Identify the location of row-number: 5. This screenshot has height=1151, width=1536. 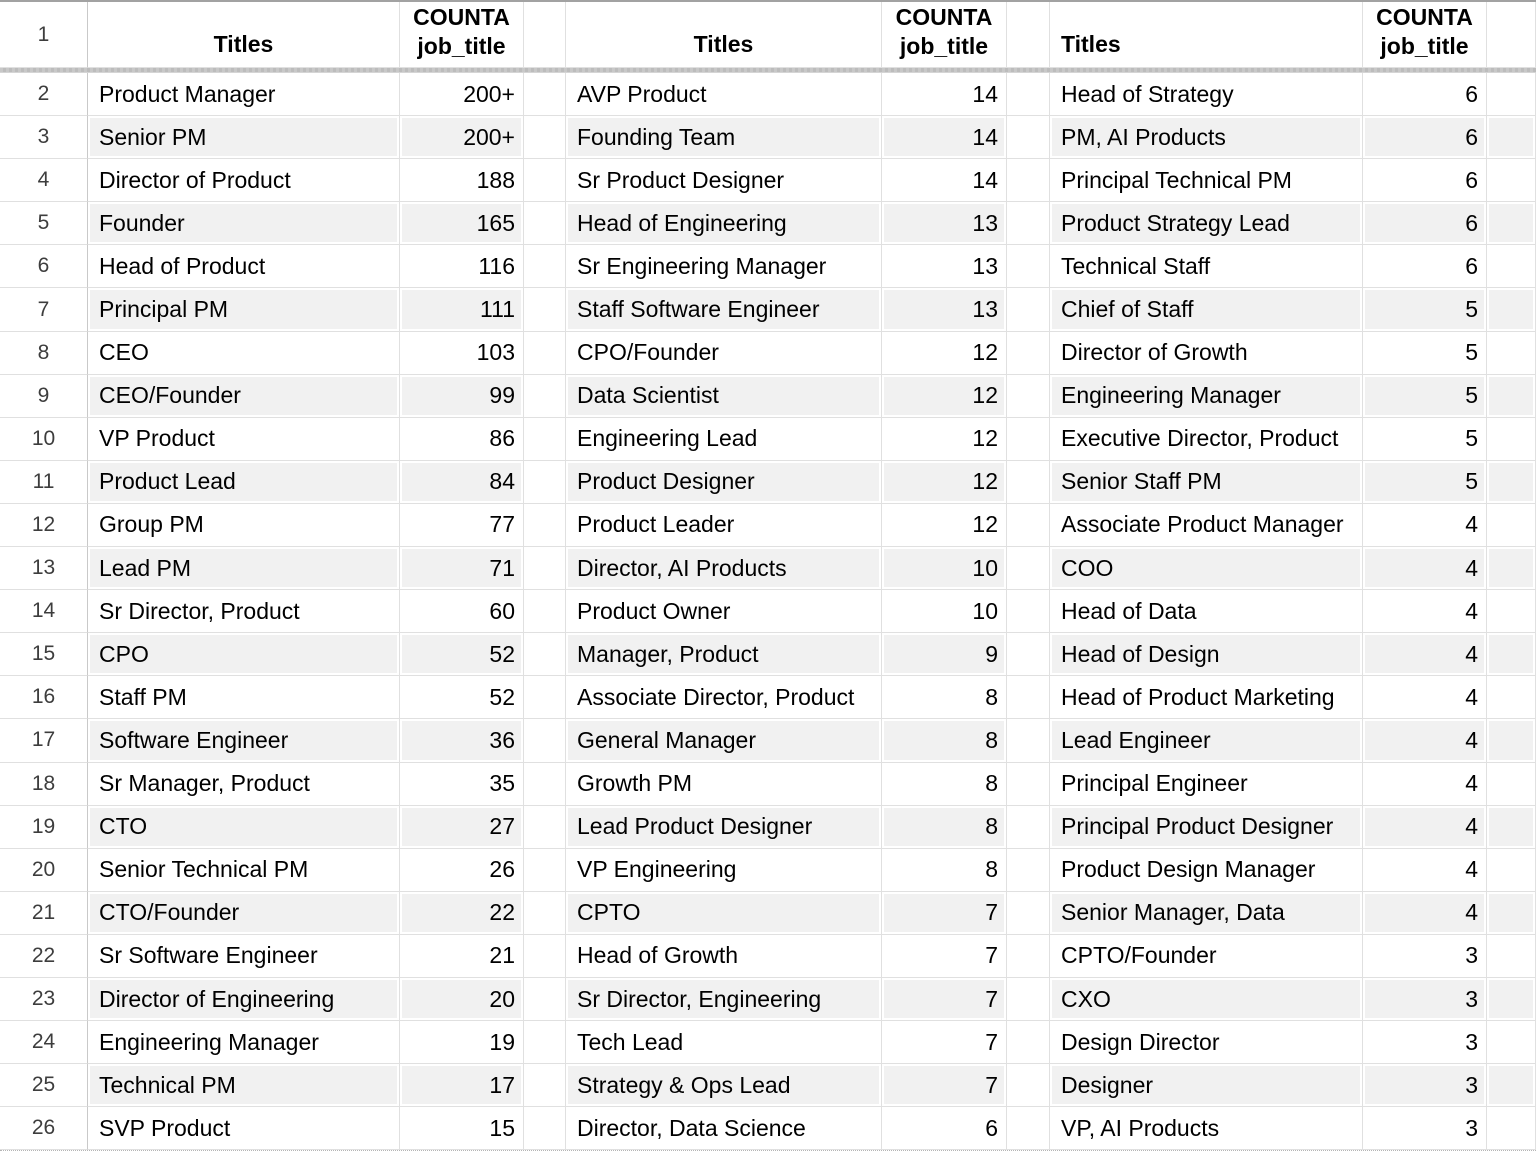
(44, 224).